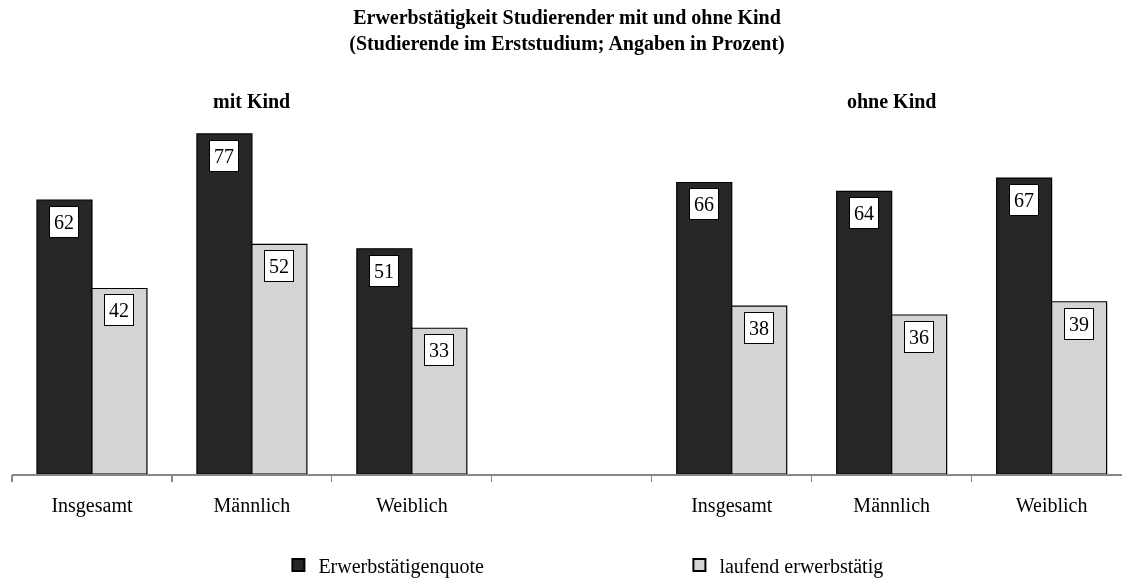  What do you see at coordinates (567, 30) in the screenshot?
I see `chart-title: Erwerbstätigkeit Studierender mit und ohne Kind (Studierende im Erststudium; Angaben in Prozent)` at bounding box center [567, 30].